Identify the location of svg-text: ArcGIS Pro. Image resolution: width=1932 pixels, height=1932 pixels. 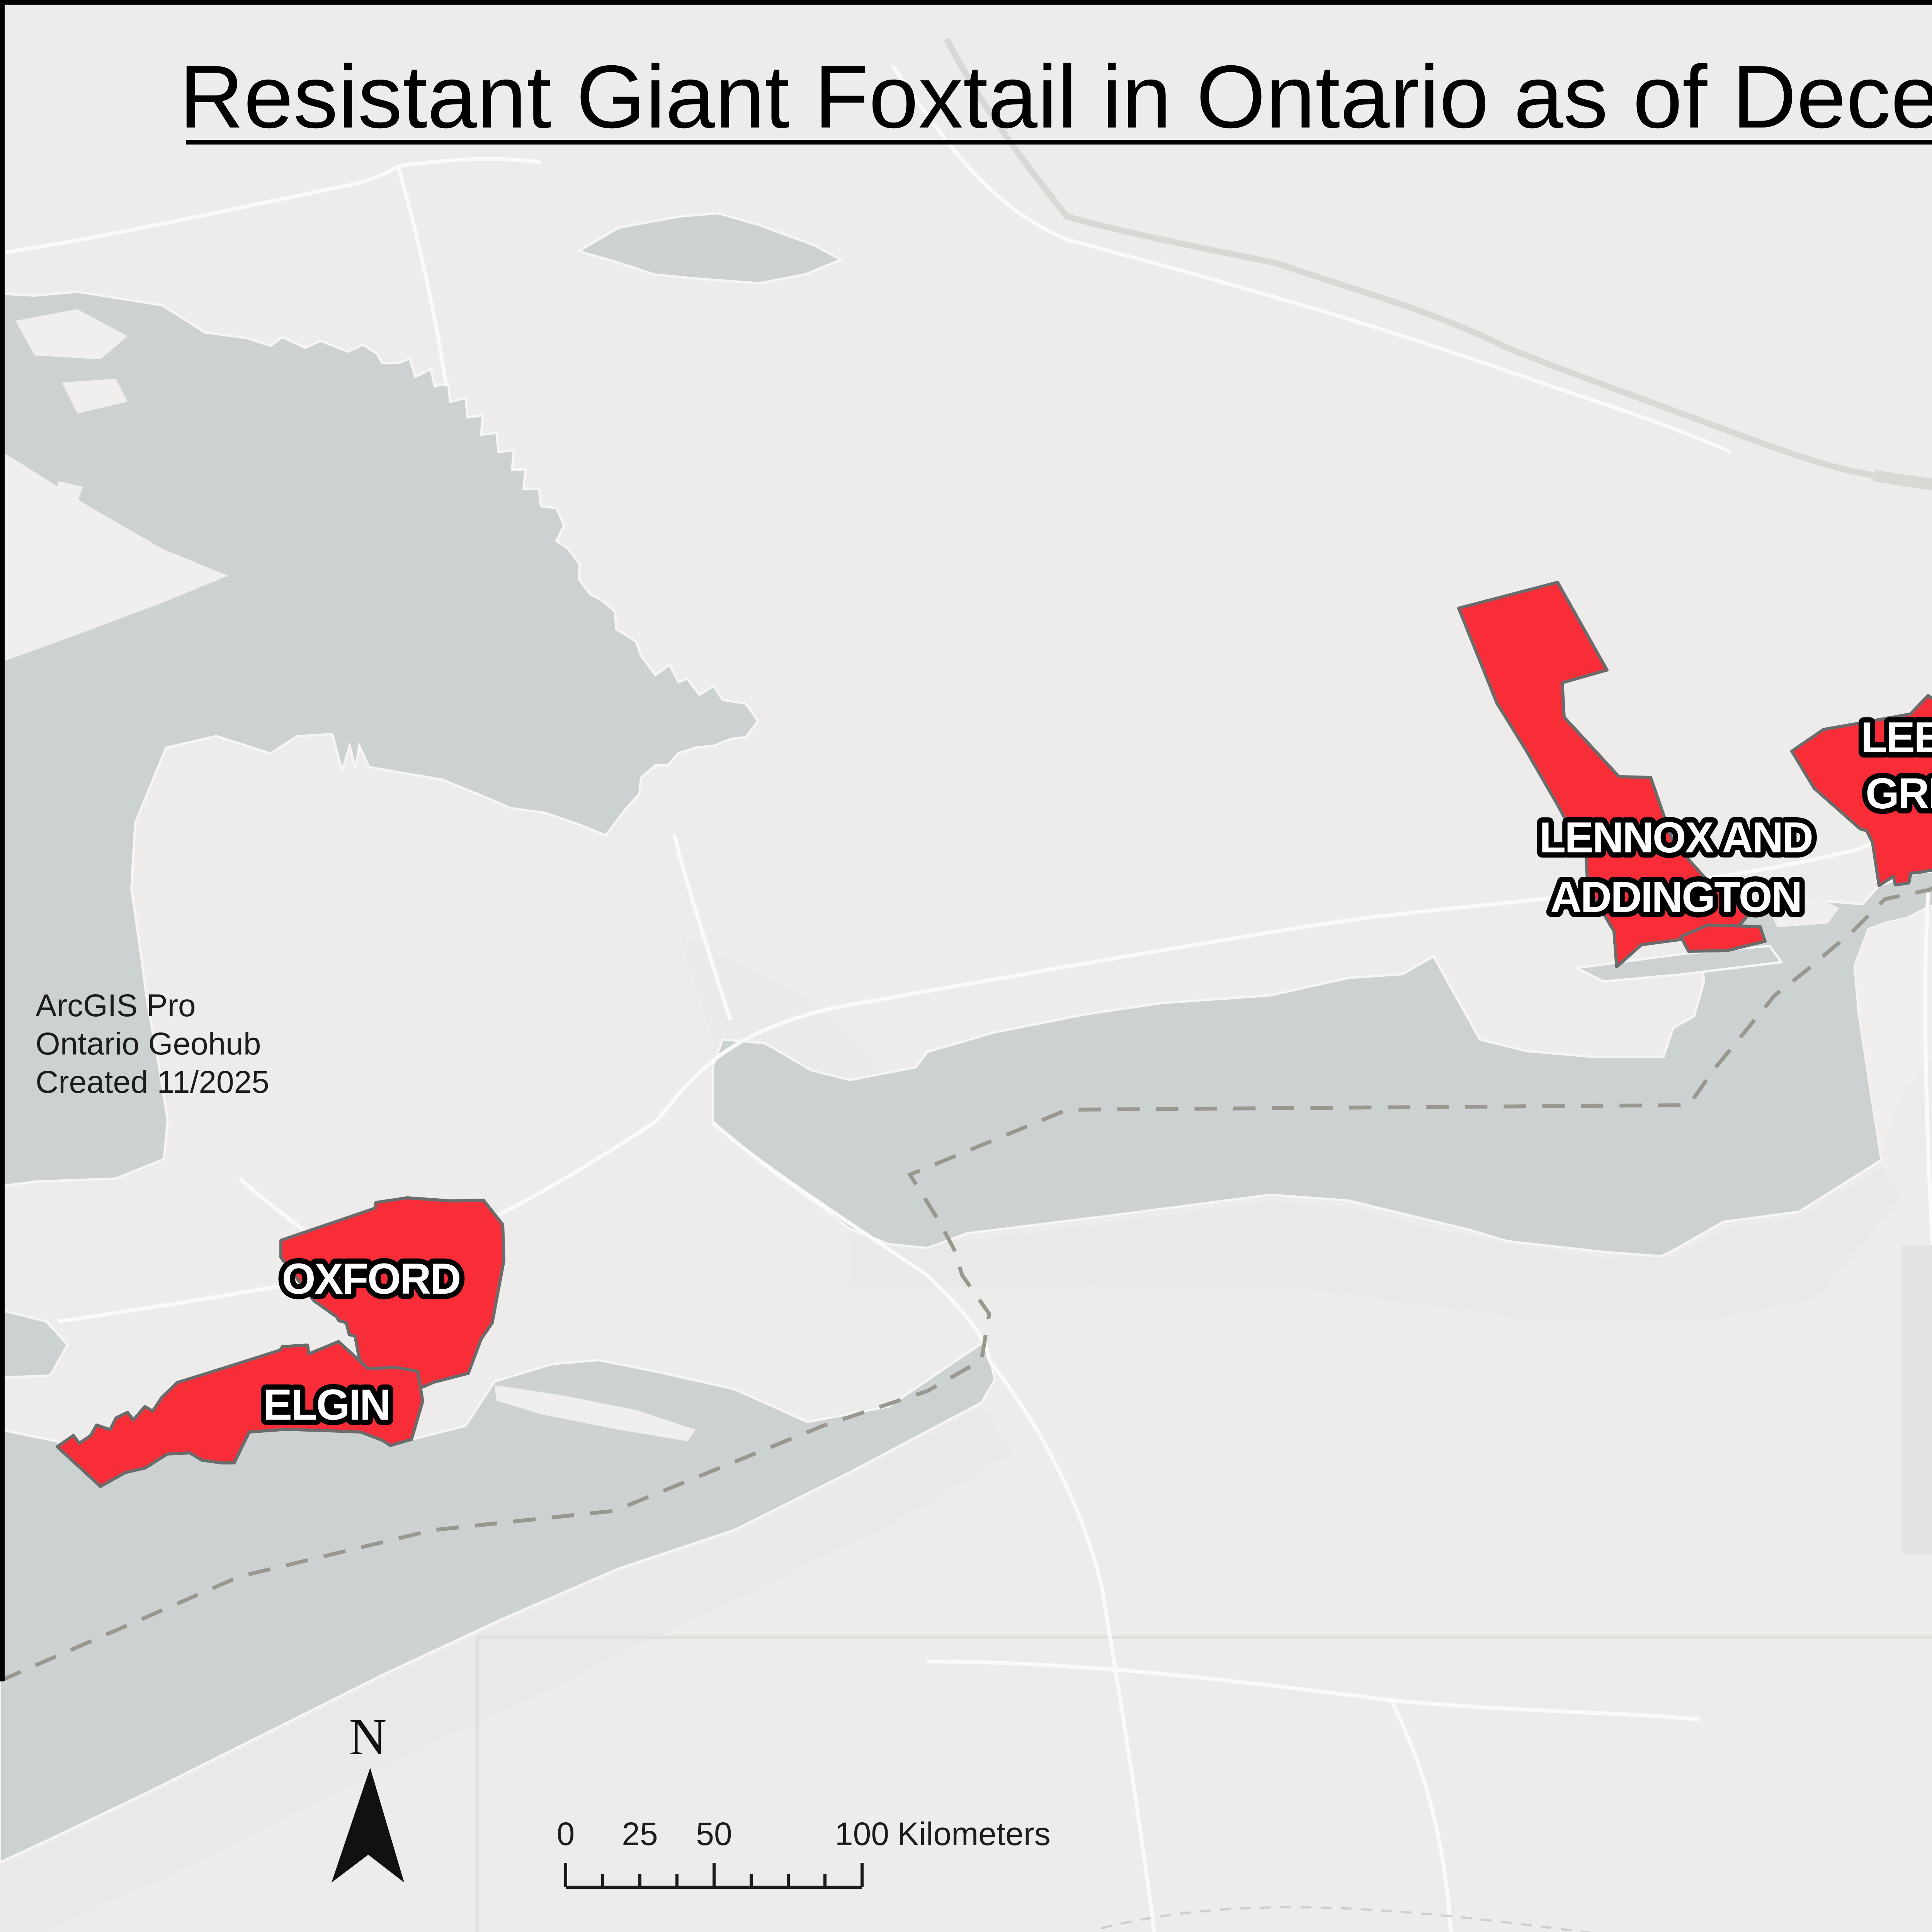
(116, 1006).